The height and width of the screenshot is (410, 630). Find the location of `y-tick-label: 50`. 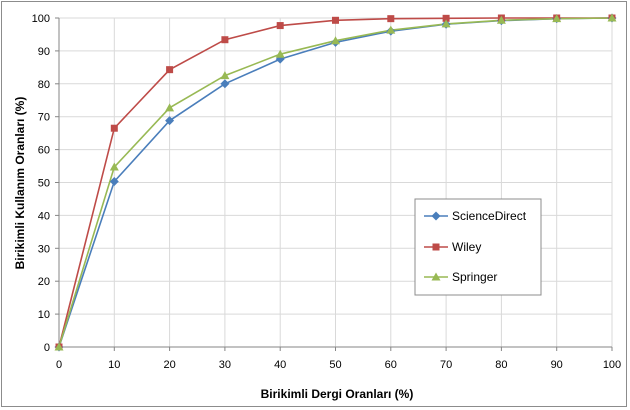

y-tick-label: 50 is located at coordinates (44, 184).